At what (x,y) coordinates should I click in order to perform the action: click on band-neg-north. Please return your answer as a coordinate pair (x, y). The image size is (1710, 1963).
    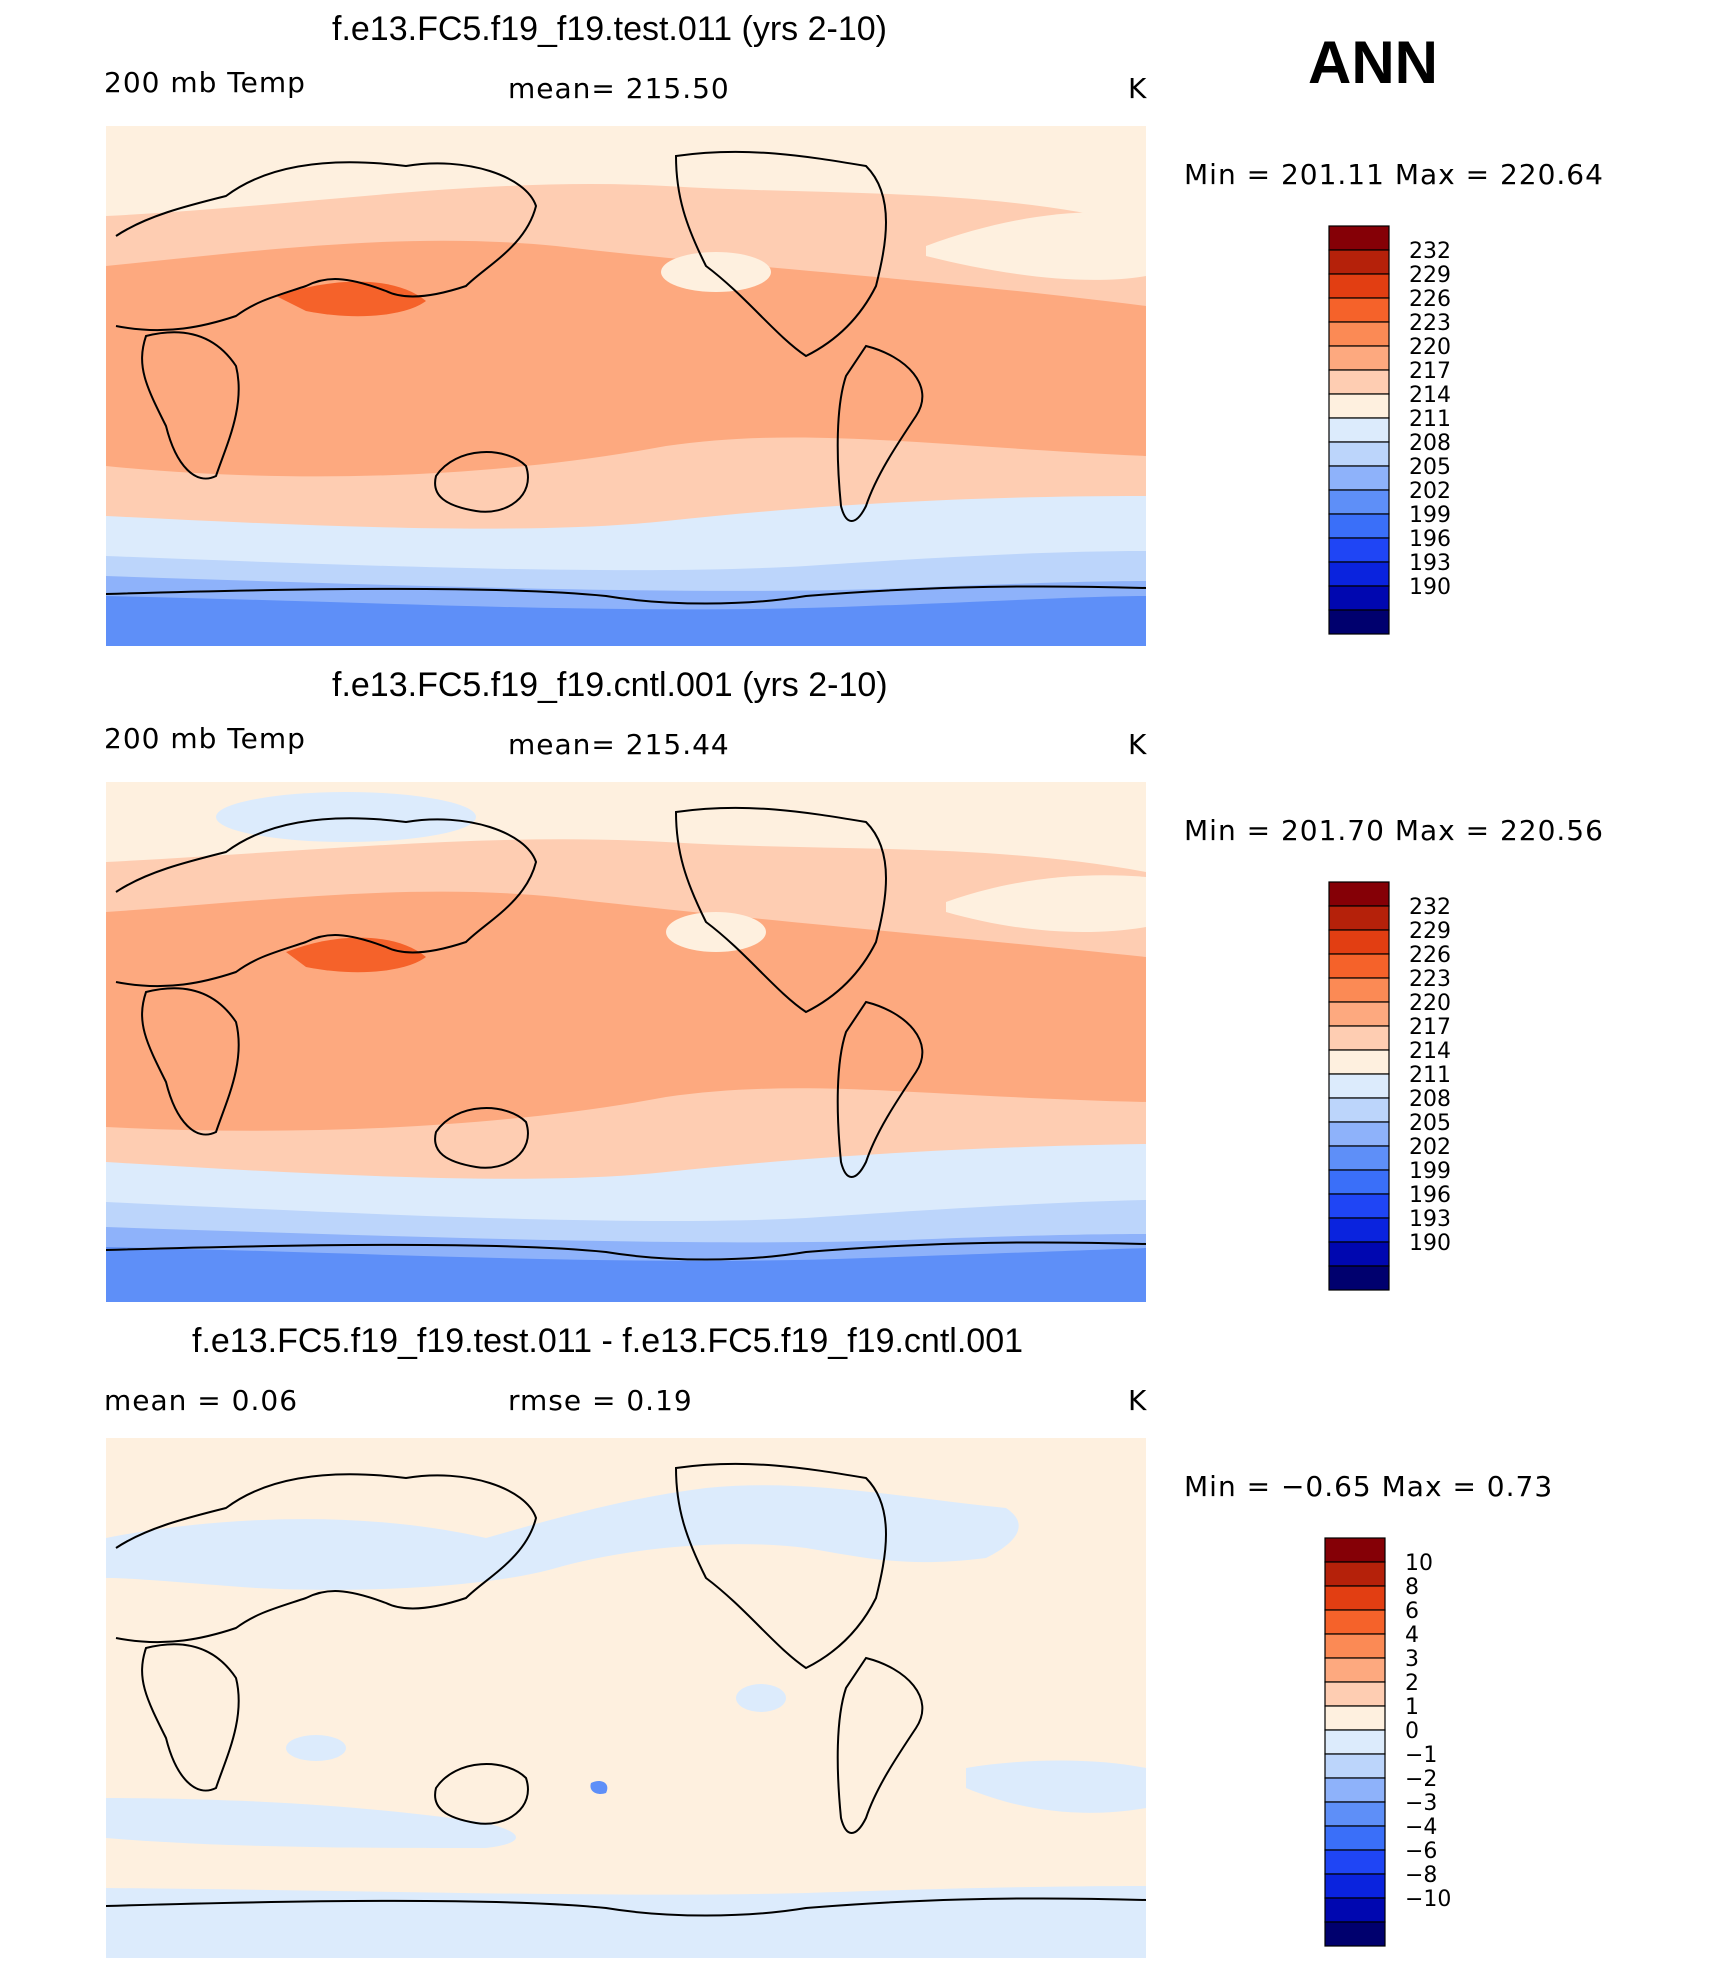
    Looking at the image, I should click on (562, 1537).